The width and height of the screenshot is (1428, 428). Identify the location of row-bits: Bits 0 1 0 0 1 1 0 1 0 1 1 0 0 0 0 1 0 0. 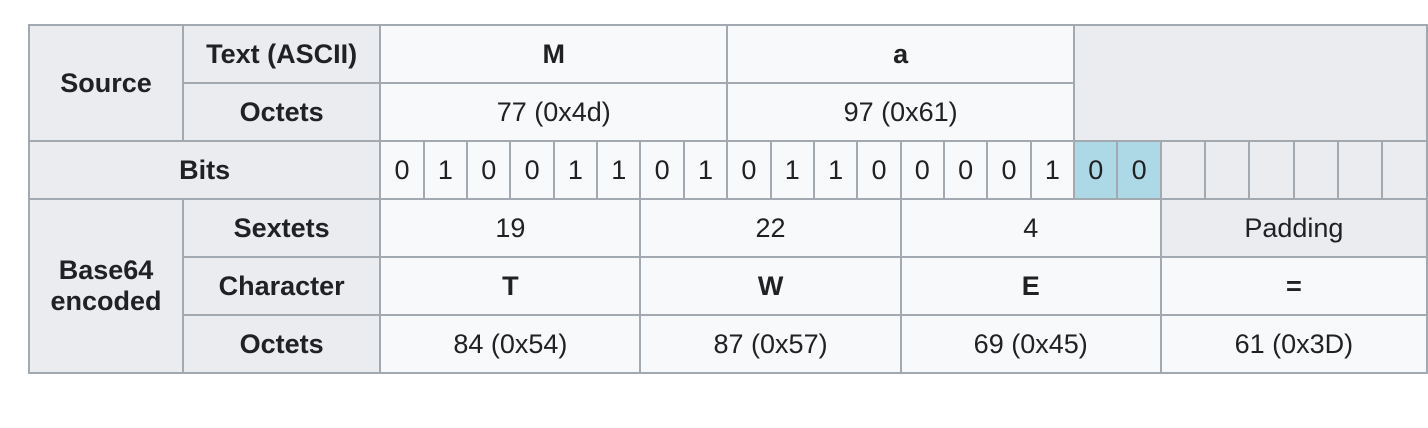
(727, 170).